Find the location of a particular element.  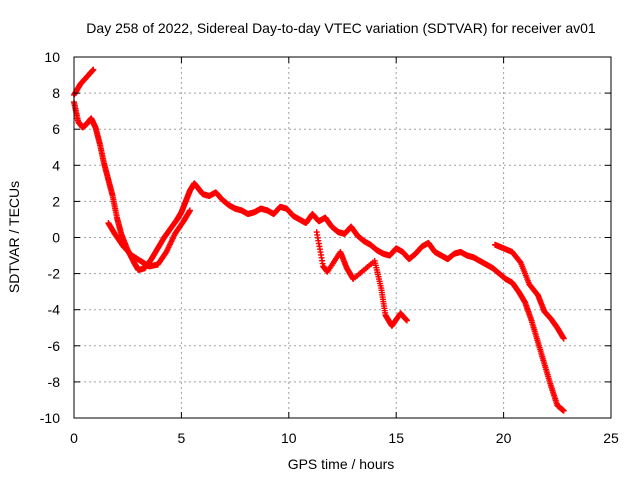

x-tick-label: 5 is located at coordinates (182, 438).